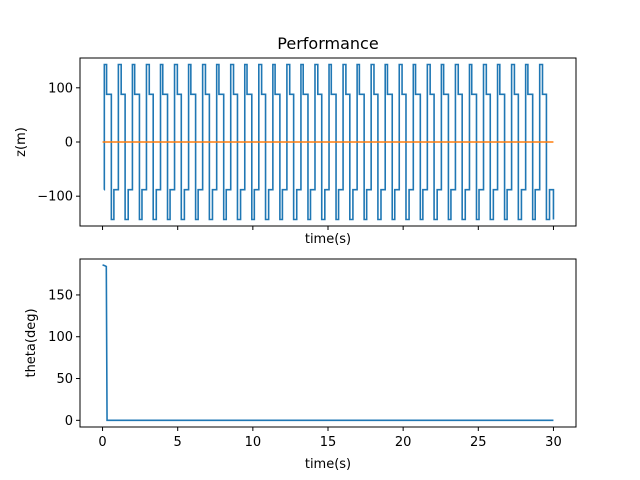  Describe the element at coordinates (55, 197) in the screenshot. I see `y-tick-label: −100` at that location.